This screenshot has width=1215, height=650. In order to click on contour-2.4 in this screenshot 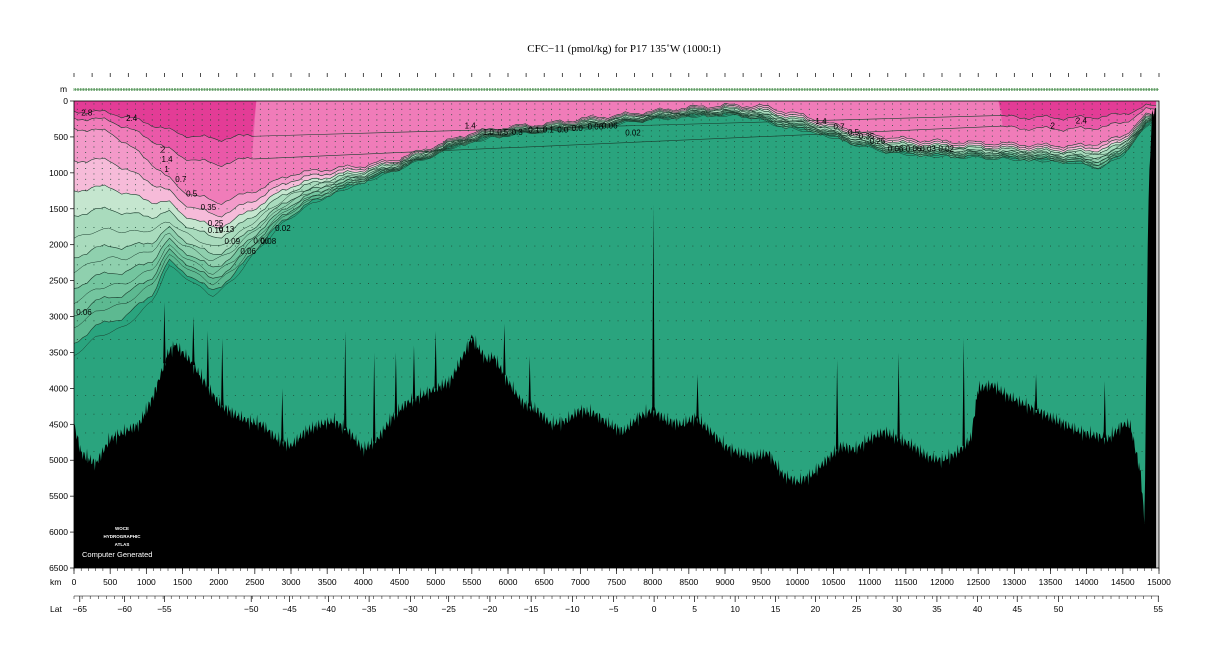, I will do `click(616, 122)`.